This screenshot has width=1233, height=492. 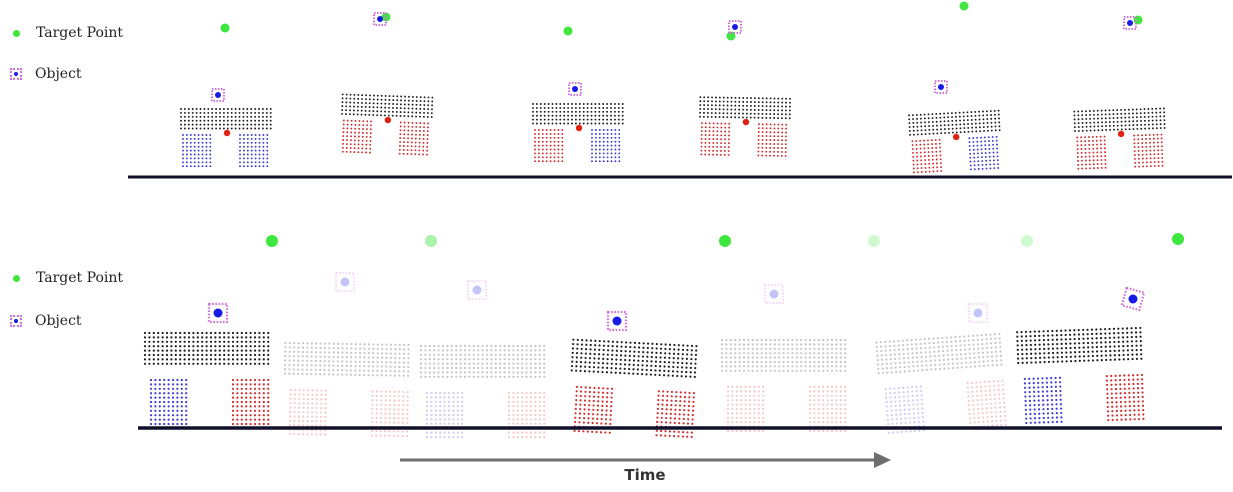 I want to click on time-arrow, so click(x=645, y=460).